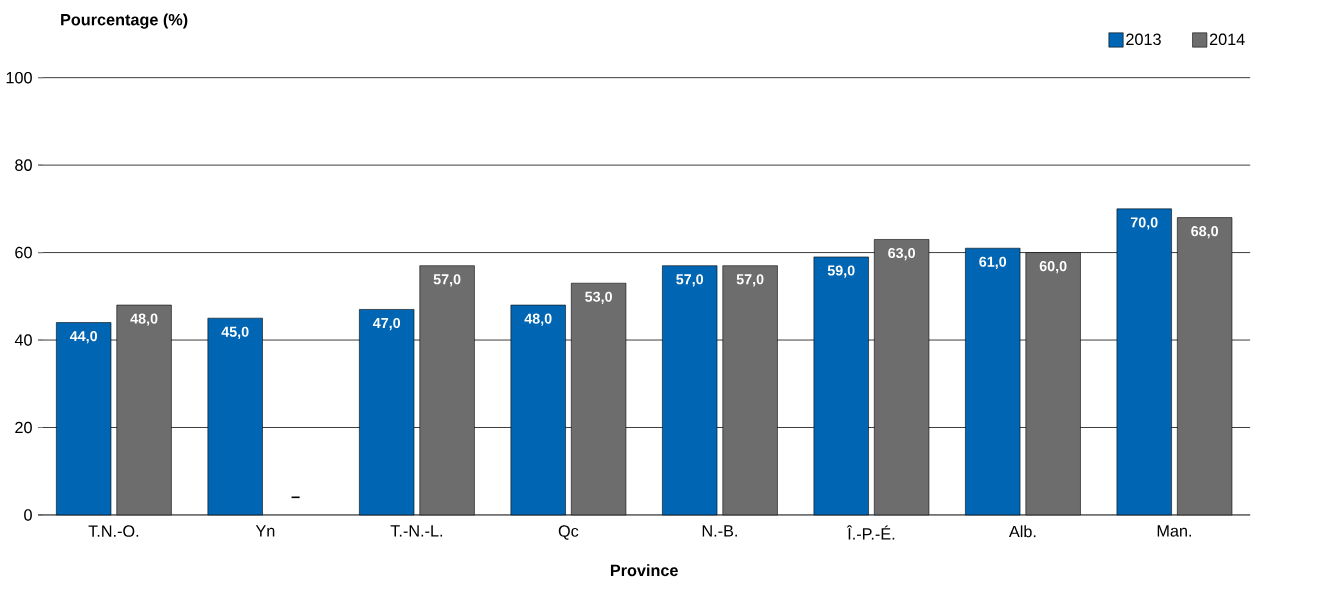  I want to click on x-tick-label: T.N.-O., so click(113, 531).